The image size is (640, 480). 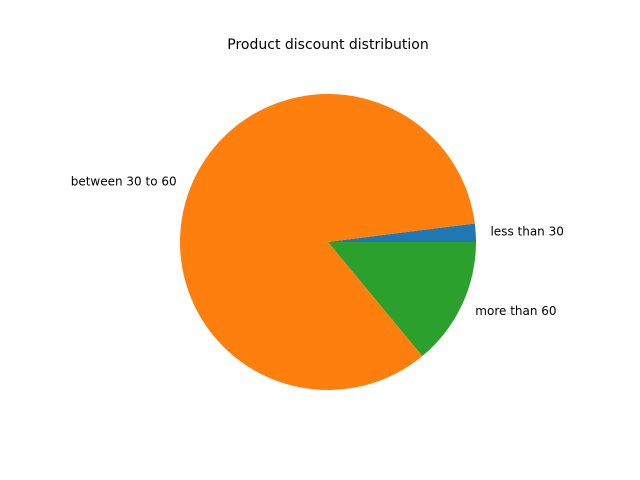 I want to click on pie-slice-label: more than 60, so click(x=515, y=311).